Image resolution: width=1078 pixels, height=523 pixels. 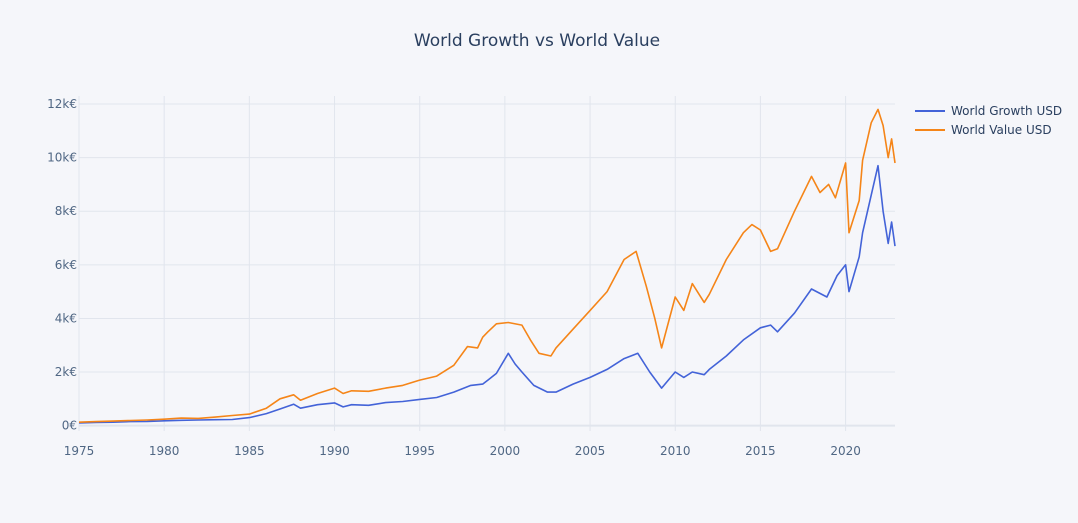 I want to click on x-tick-label: 1990, so click(x=334, y=451).